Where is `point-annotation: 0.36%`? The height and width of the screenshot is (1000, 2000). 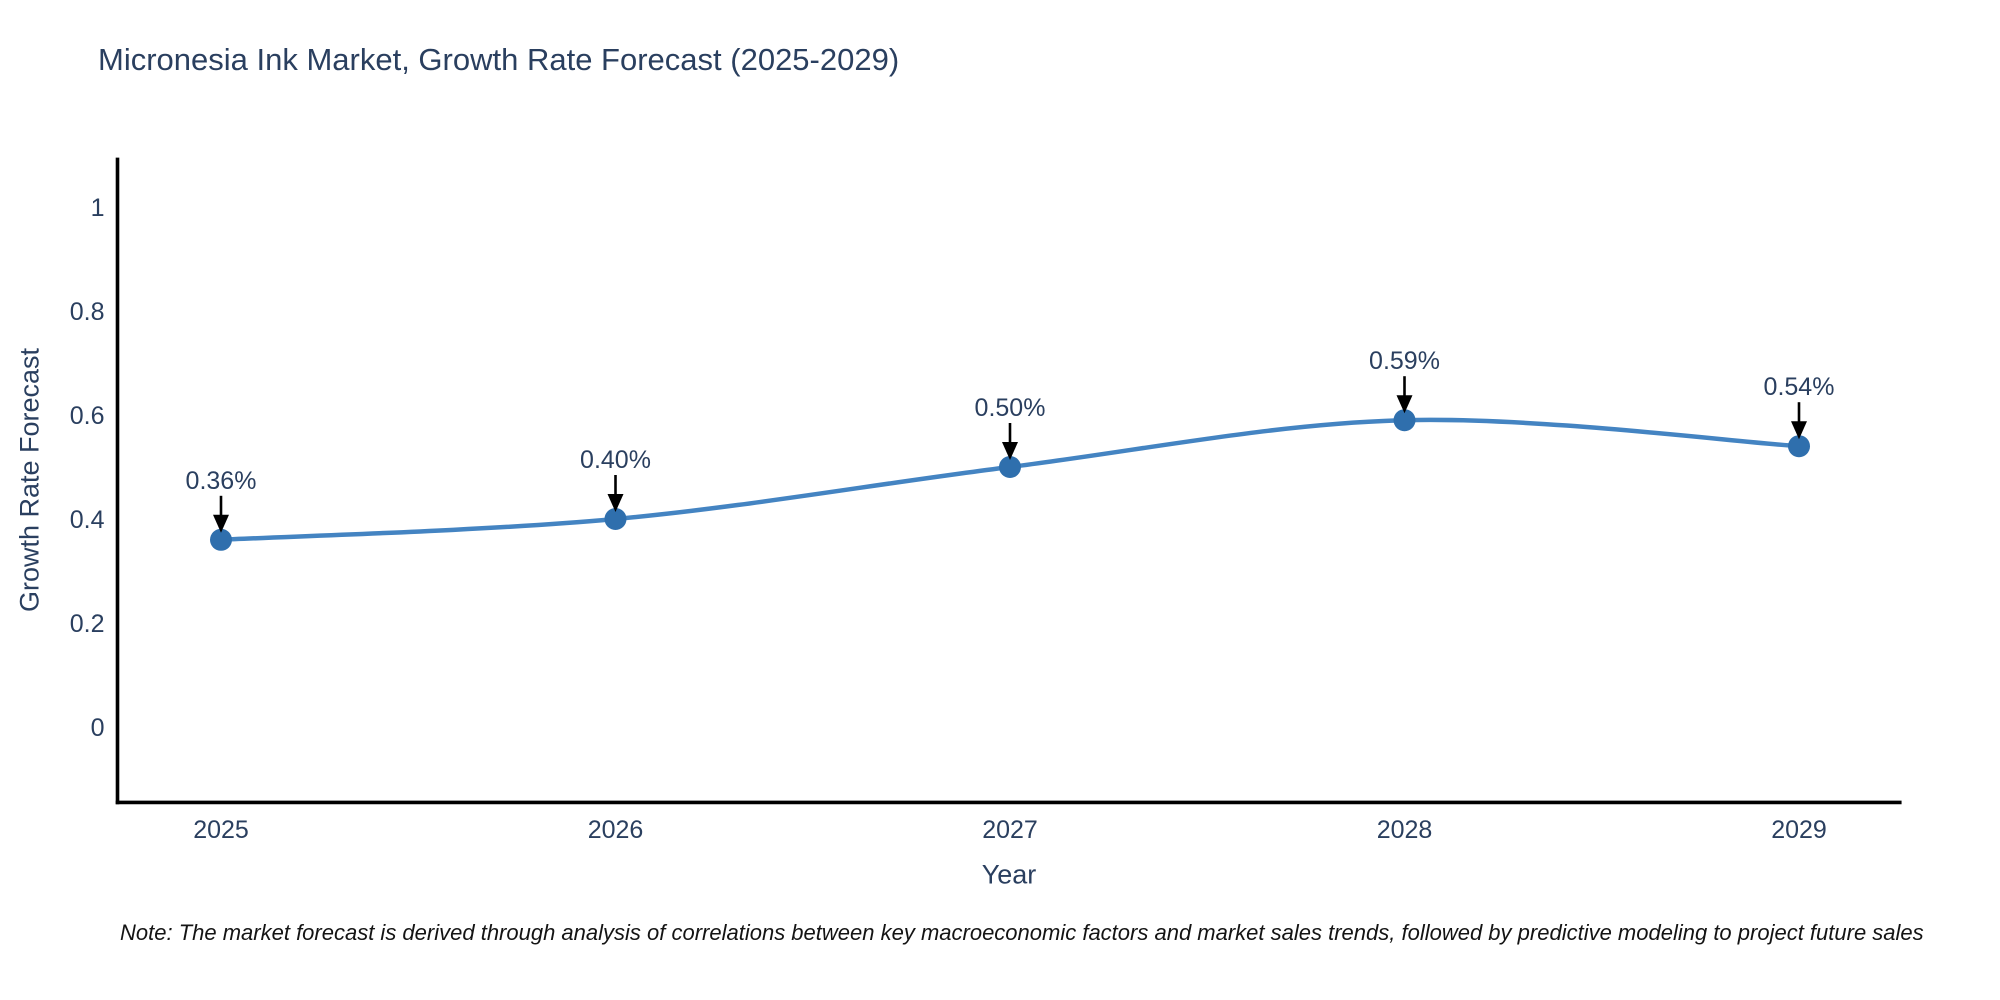 point-annotation: 0.36% is located at coordinates (221, 481).